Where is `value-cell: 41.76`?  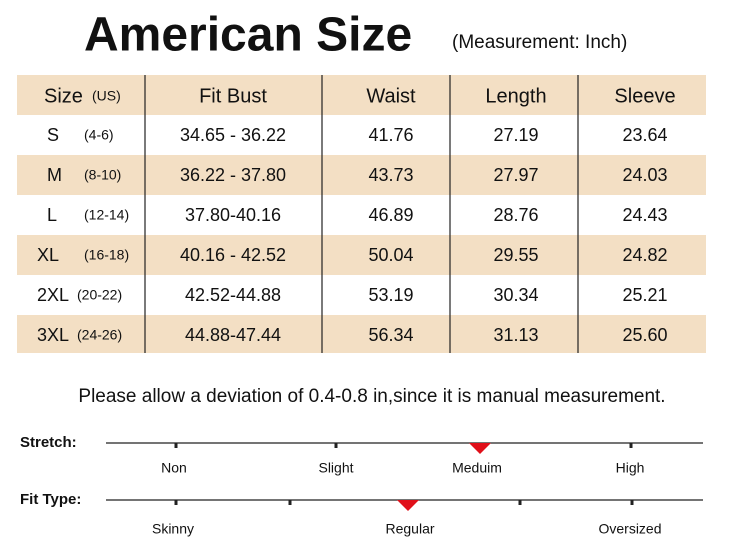
value-cell: 41.76 is located at coordinates (390, 135).